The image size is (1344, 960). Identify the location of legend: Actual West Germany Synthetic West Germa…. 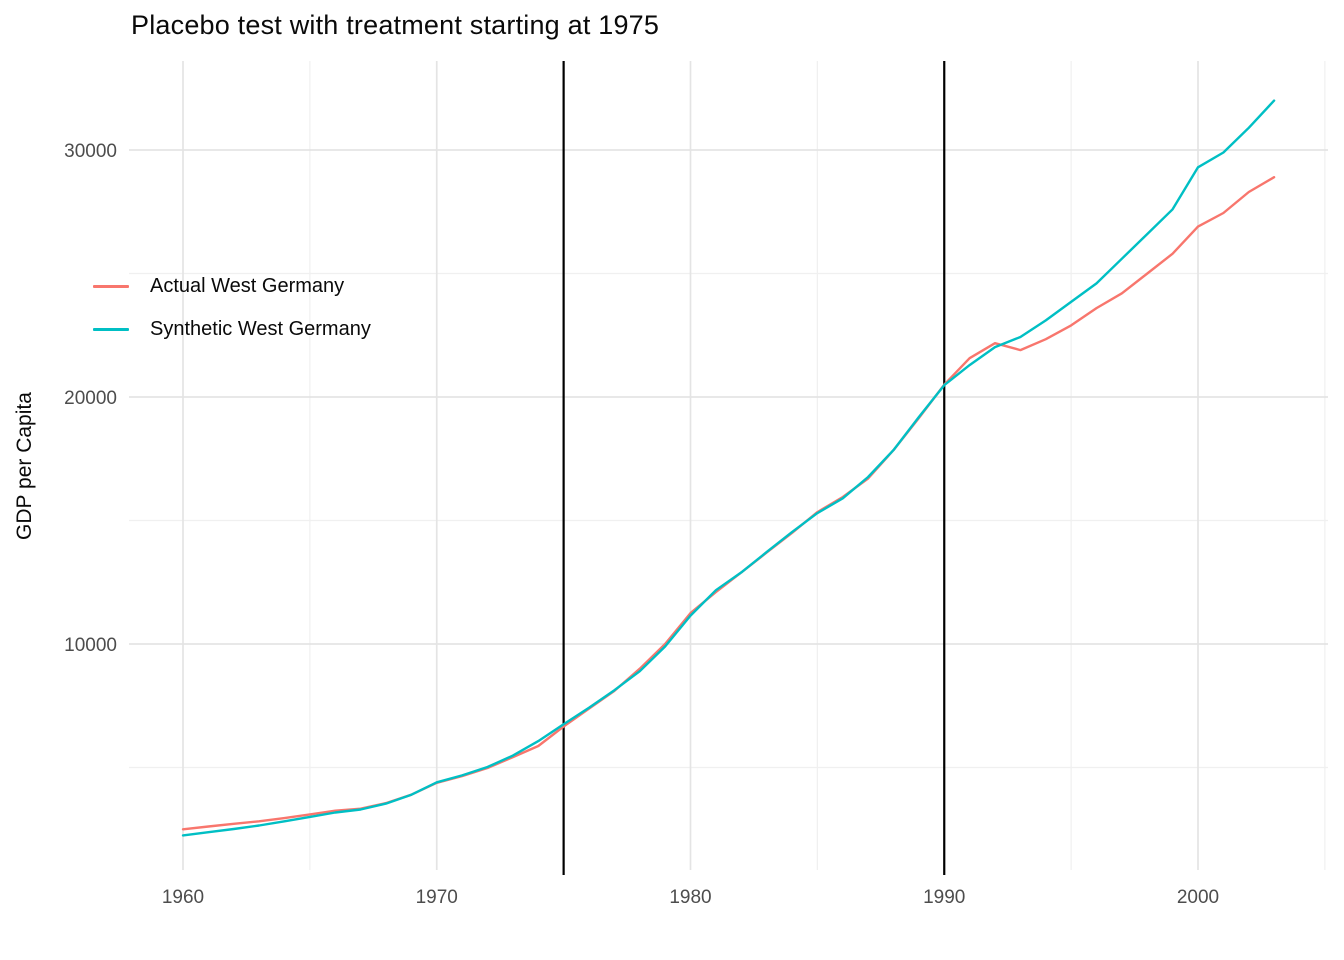
(232, 308).